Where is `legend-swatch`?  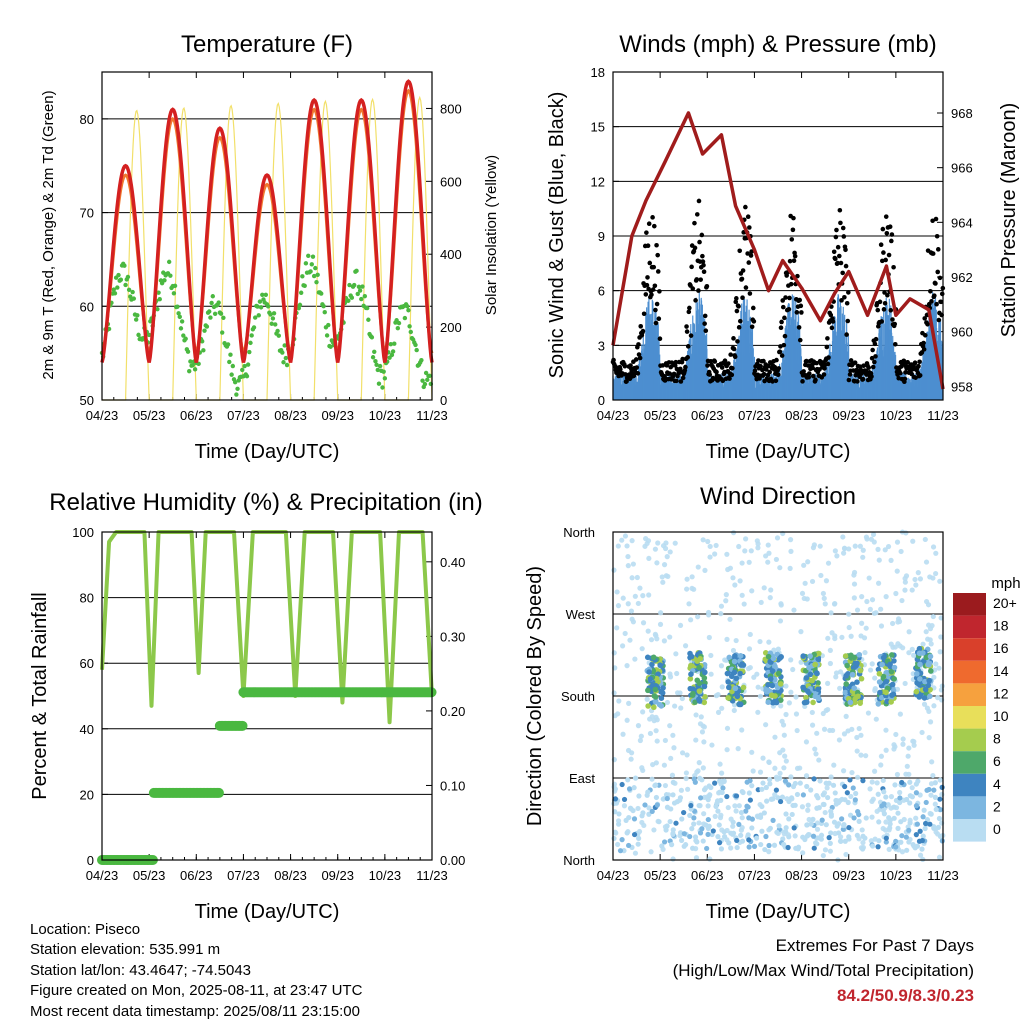 legend-swatch is located at coordinates (969, 740).